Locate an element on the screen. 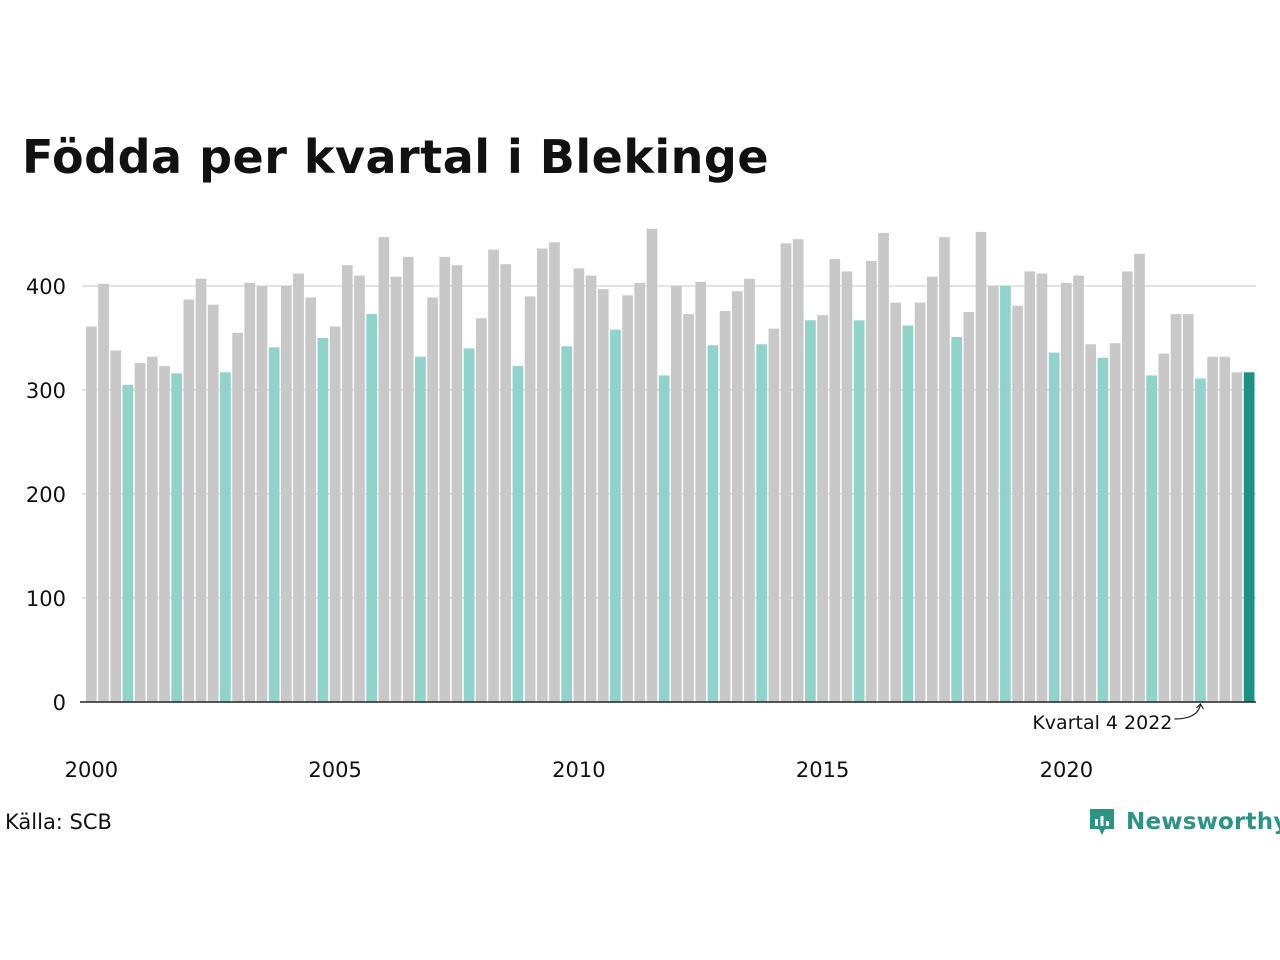 The image size is (1280, 960). y-tick-label: 400 is located at coordinates (46, 287).